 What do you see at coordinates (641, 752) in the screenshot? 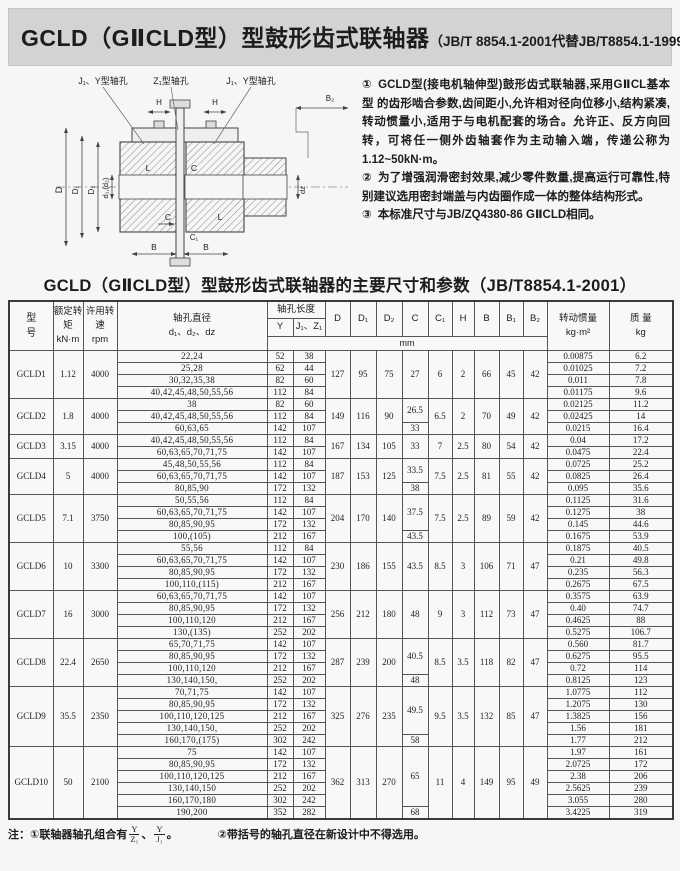
I see `mass-cell: 161` at bounding box center [641, 752].